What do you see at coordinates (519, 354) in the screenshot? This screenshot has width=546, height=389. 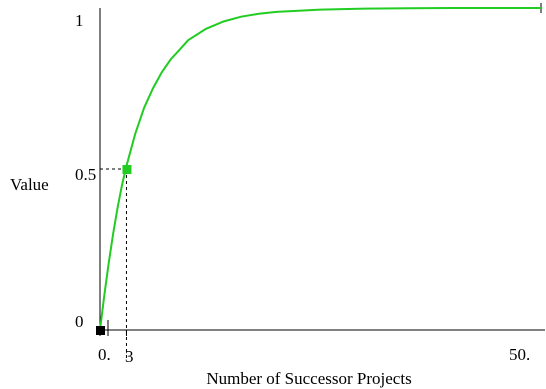 I see `x-tick-label-50: 50.` at bounding box center [519, 354].